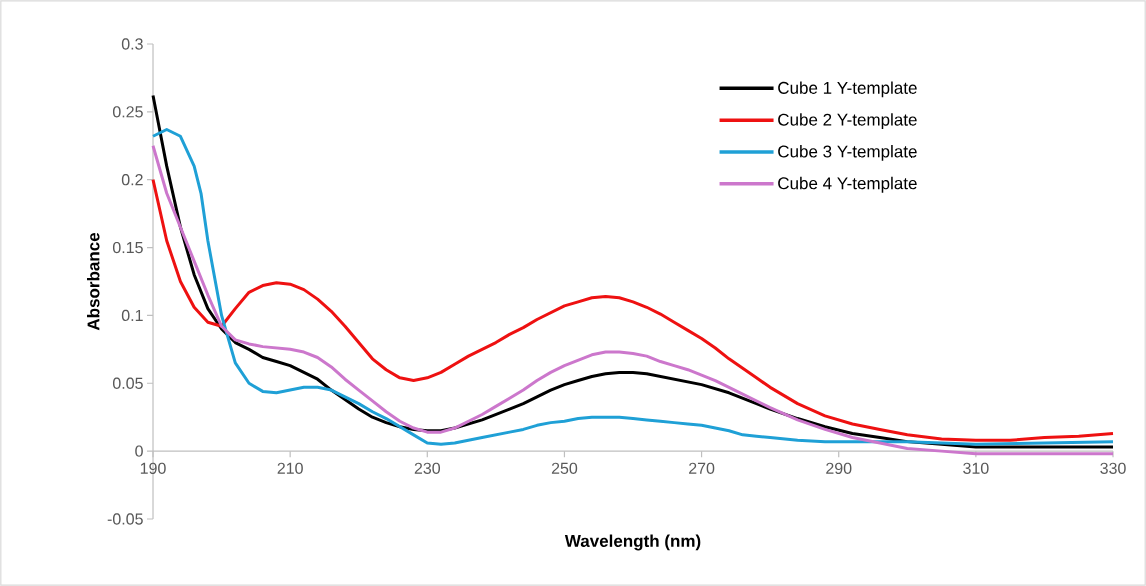  I want to click on y-tick-label: 0.2, so click(132, 180).